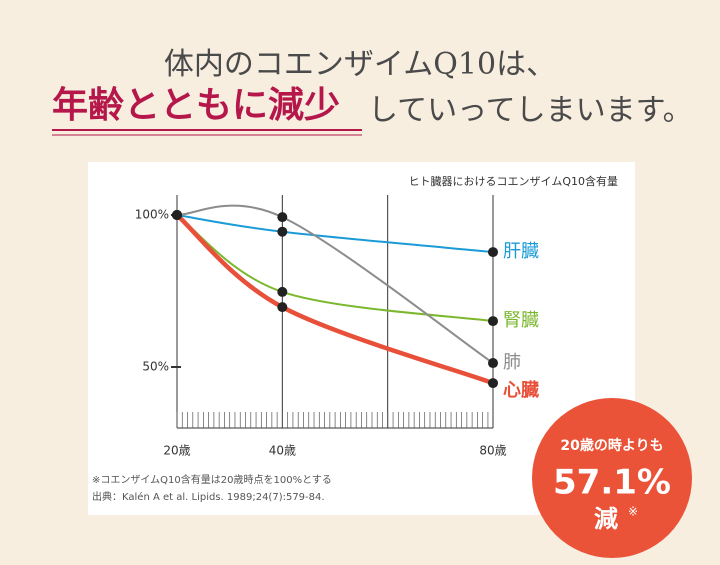  What do you see at coordinates (360, 64) in the screenshot?
I see `headline: 体内のコエンザイムQ10は、` at bounding box center [360, 64].